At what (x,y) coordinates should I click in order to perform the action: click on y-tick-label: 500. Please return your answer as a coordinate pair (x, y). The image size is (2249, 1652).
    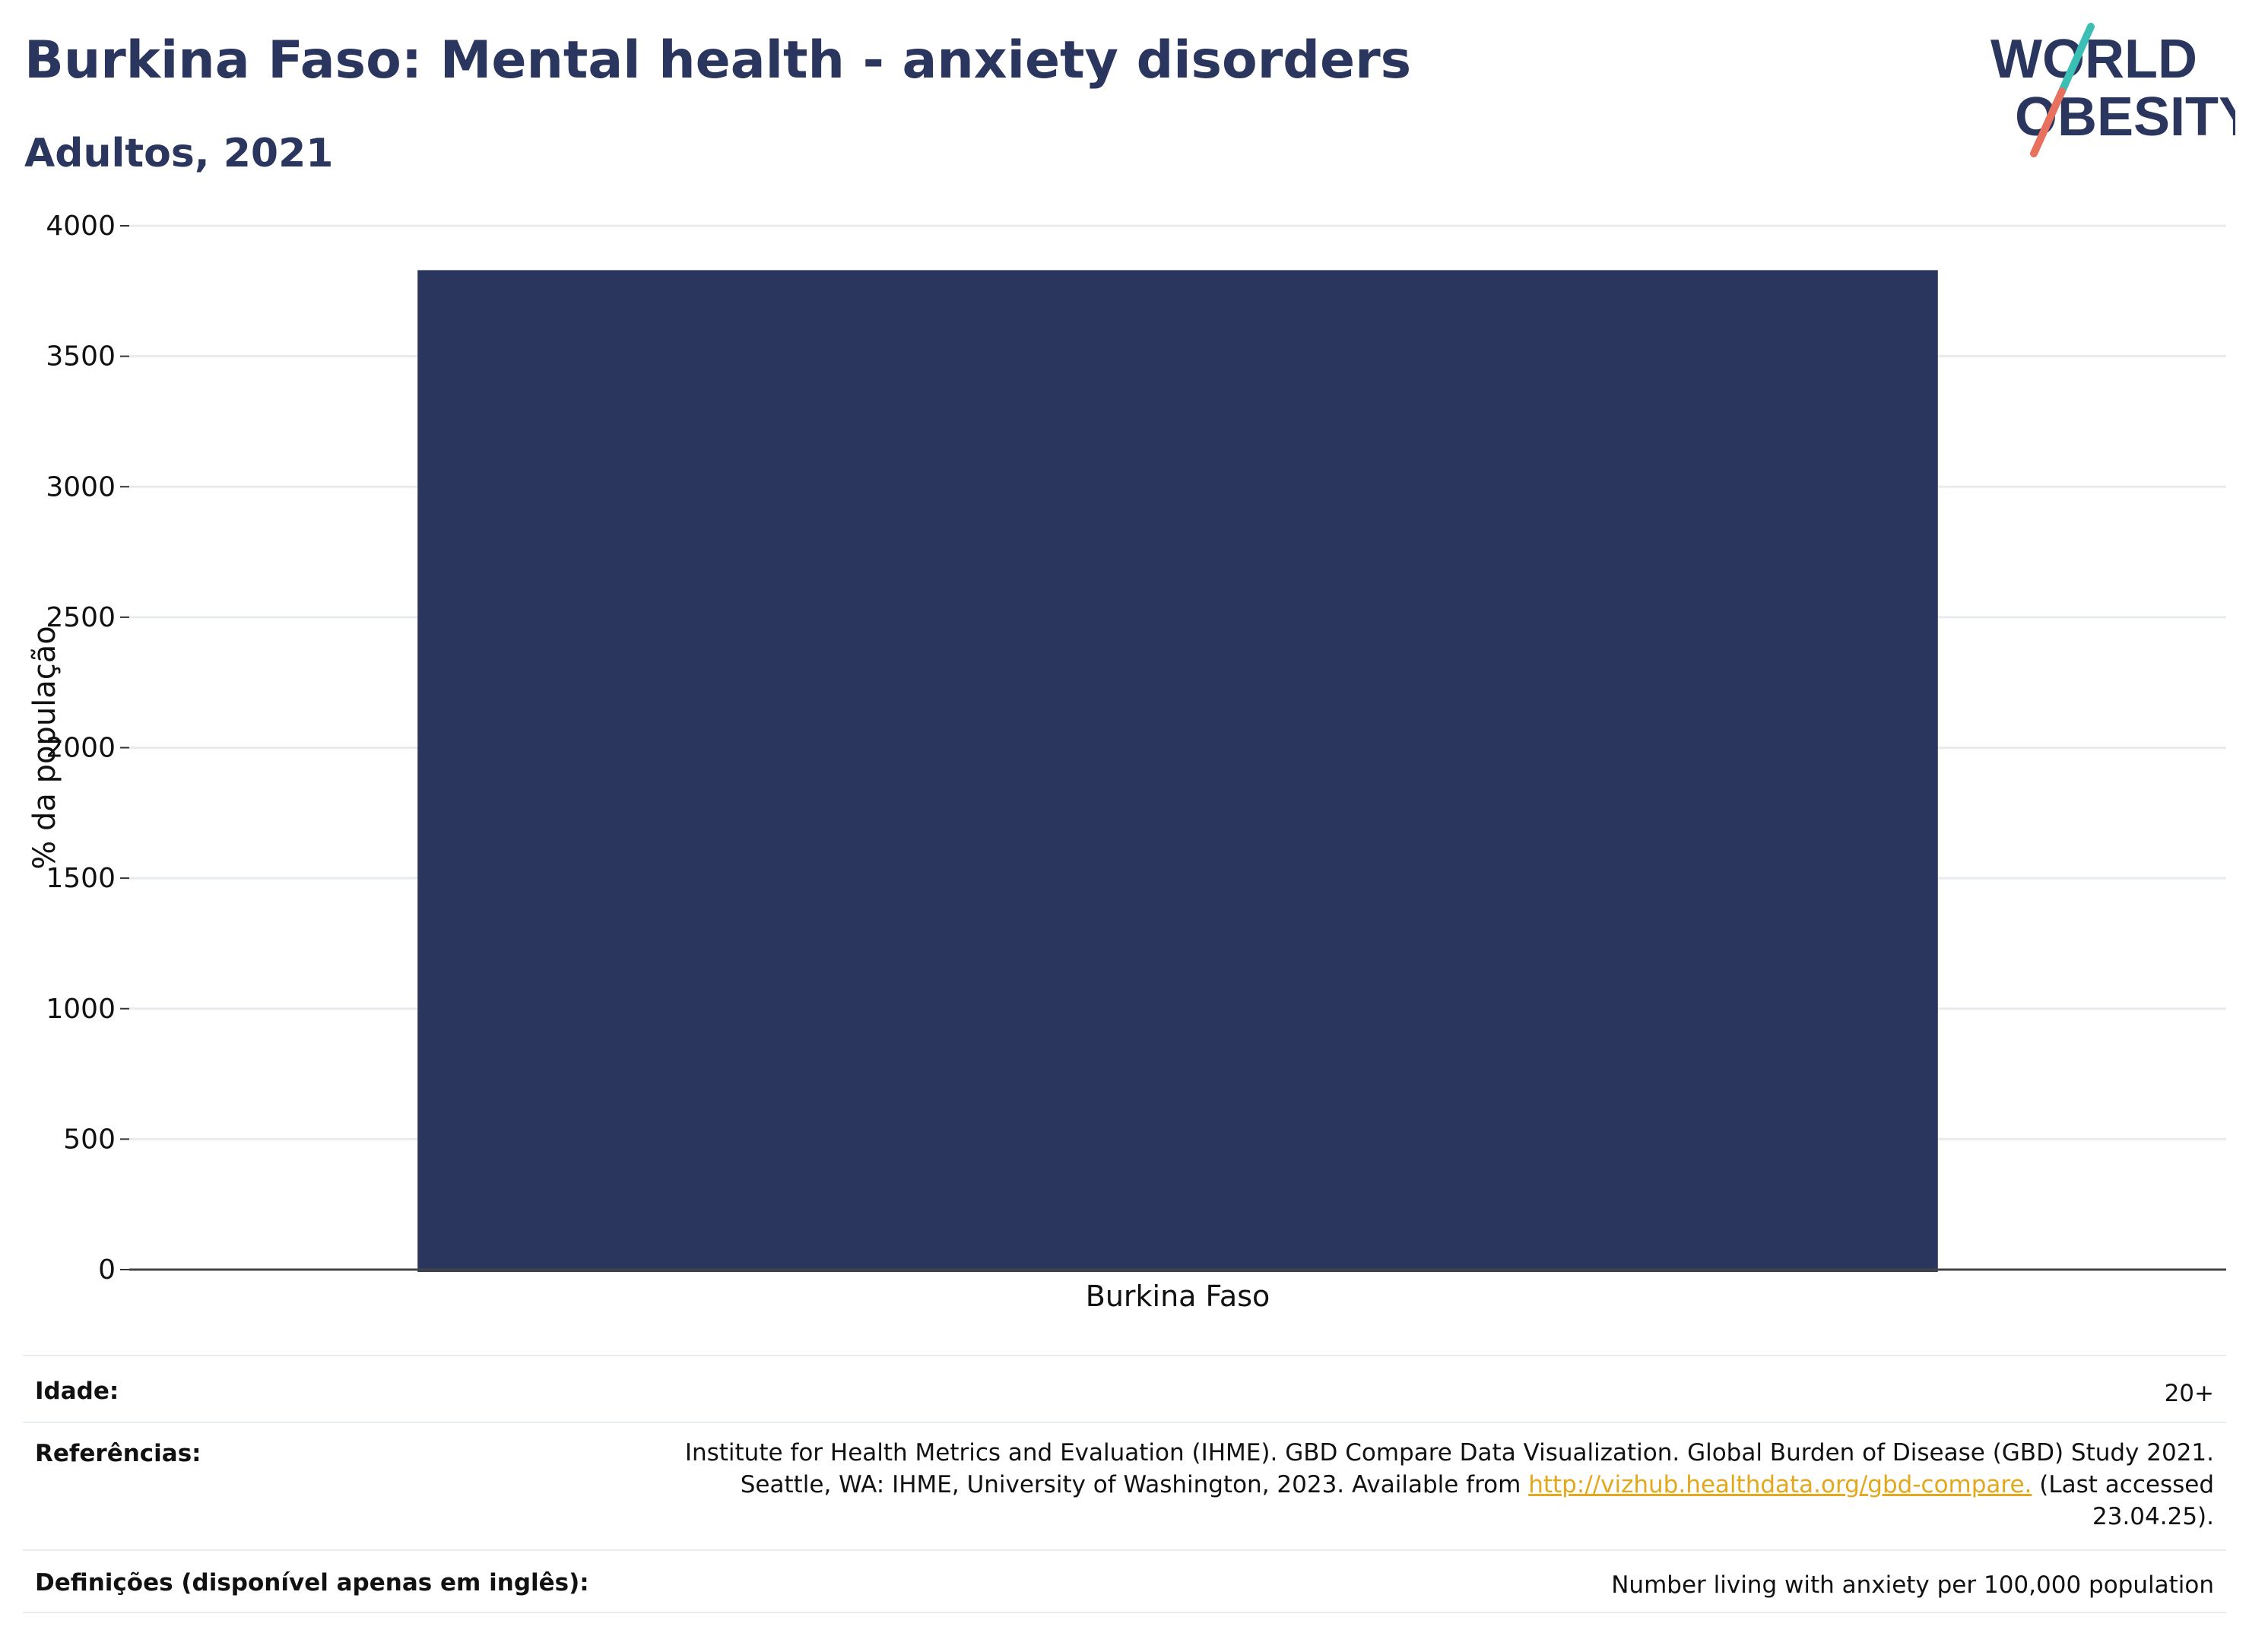
    Looking at the image, I should click on (89, 1139).